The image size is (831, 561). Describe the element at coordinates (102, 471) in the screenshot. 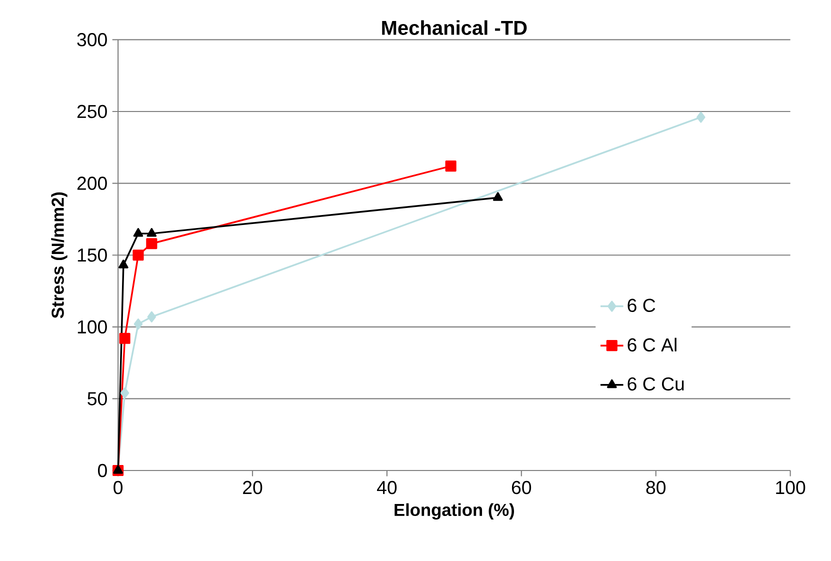

I see `y-tick-label: 0` at that location.